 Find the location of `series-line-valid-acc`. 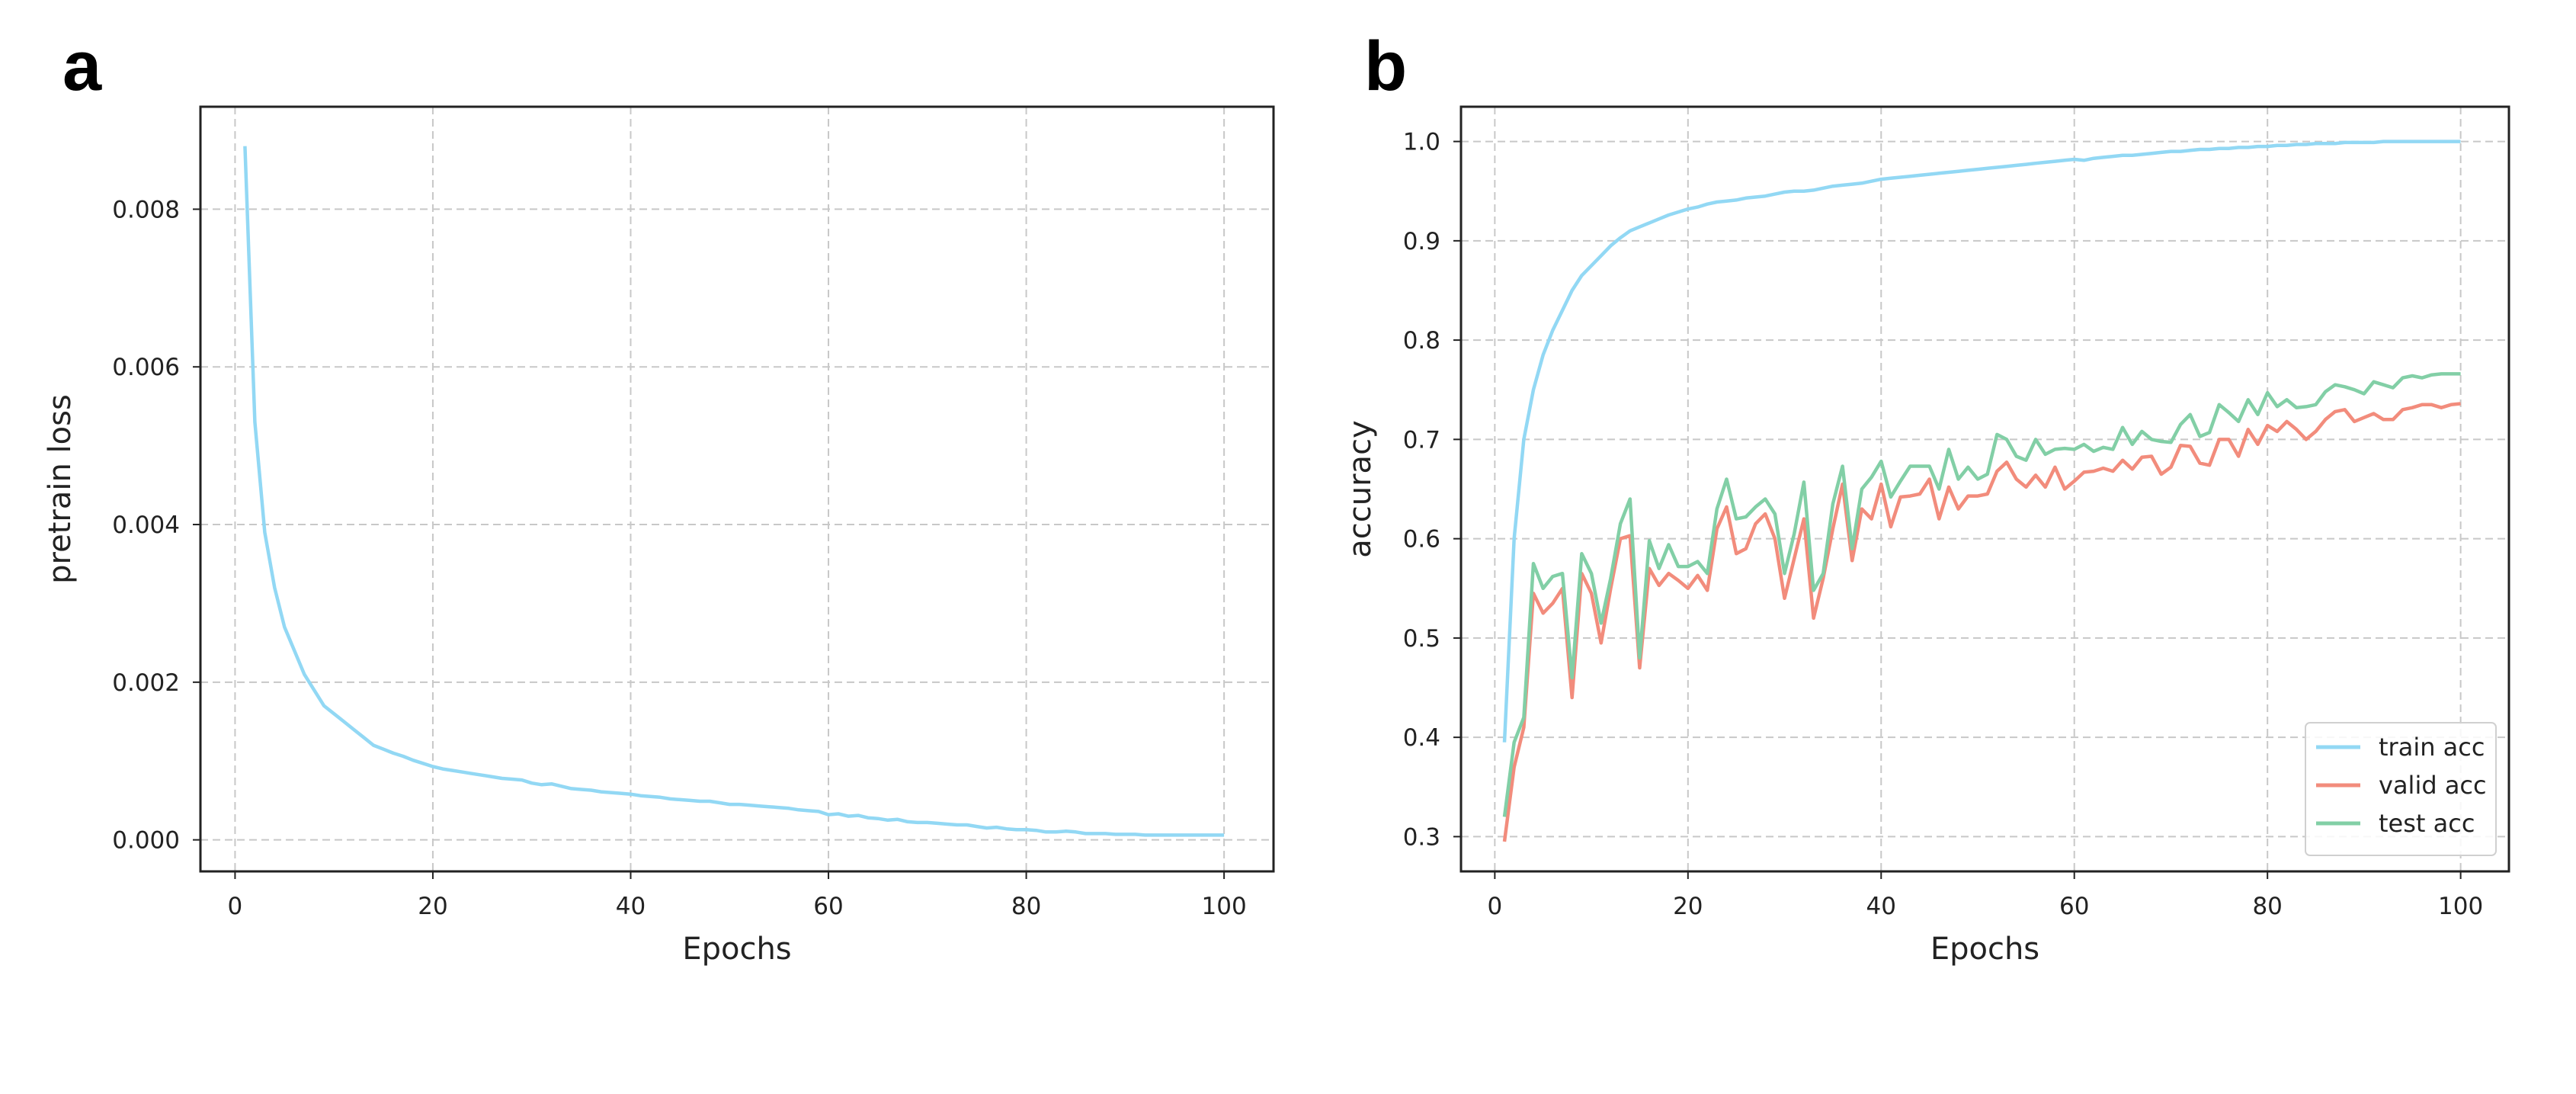

series-line-valid-acc is located at coordinates (1981, 622).